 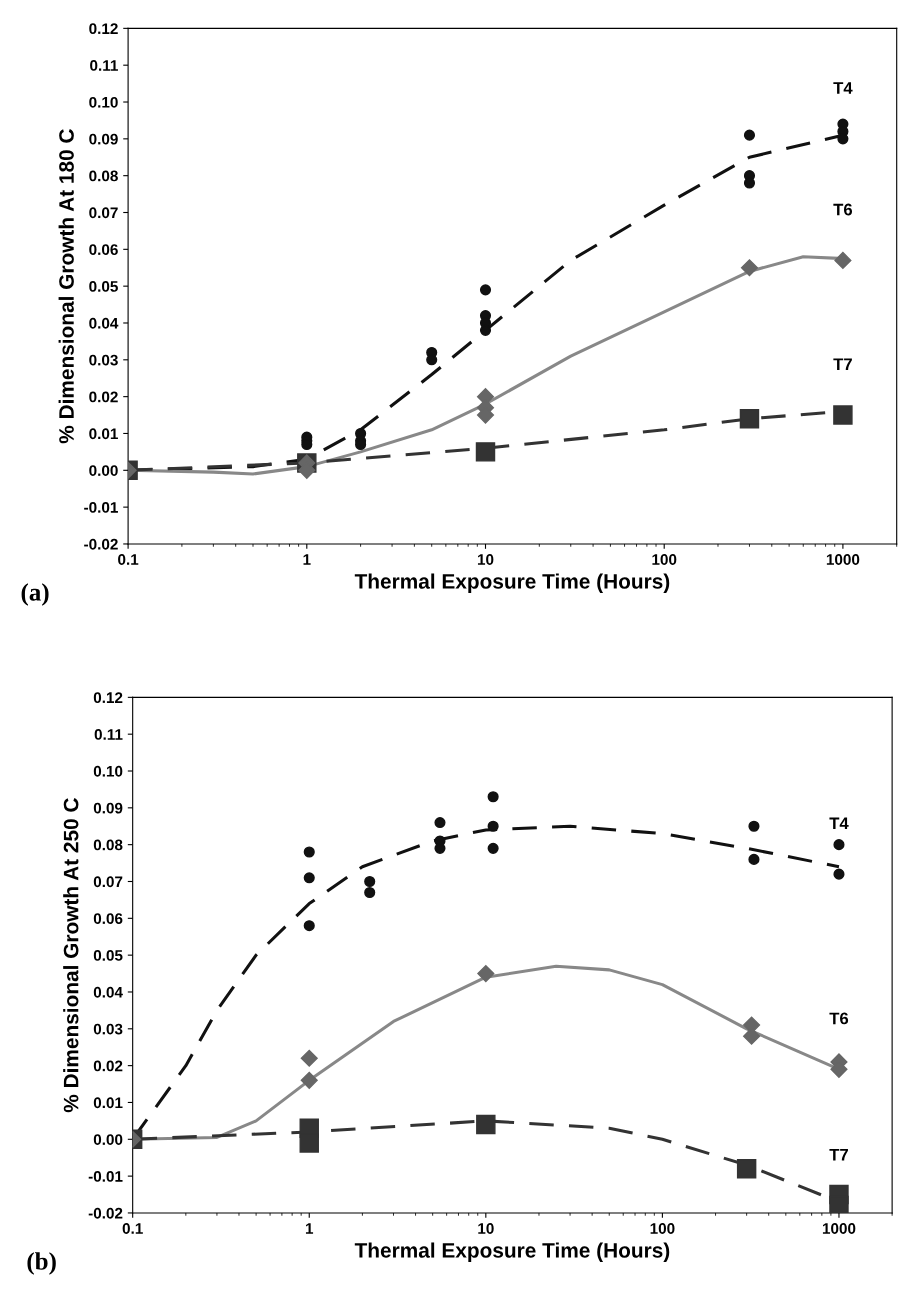 What do you see at coordinates (66, 286) in the screenshot?
I see `y-axis-title: % Dimensional Growth At 180 C` at bounding box center [66, 286].